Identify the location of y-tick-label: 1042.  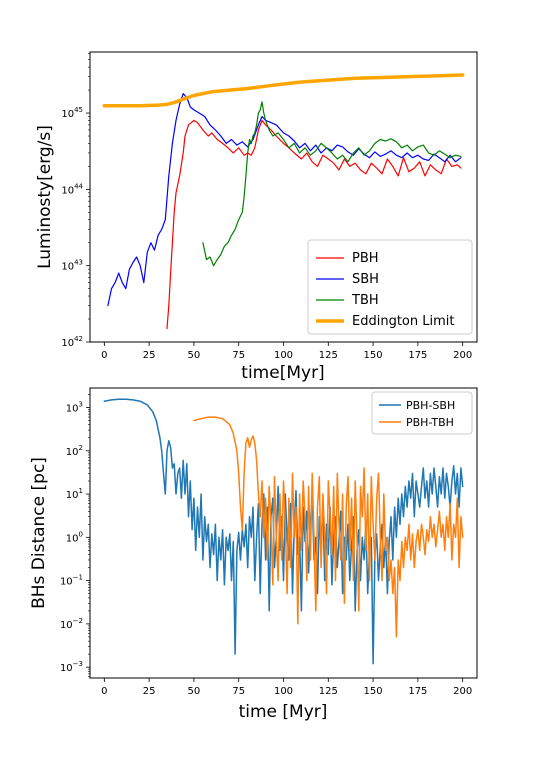
(72, 342).